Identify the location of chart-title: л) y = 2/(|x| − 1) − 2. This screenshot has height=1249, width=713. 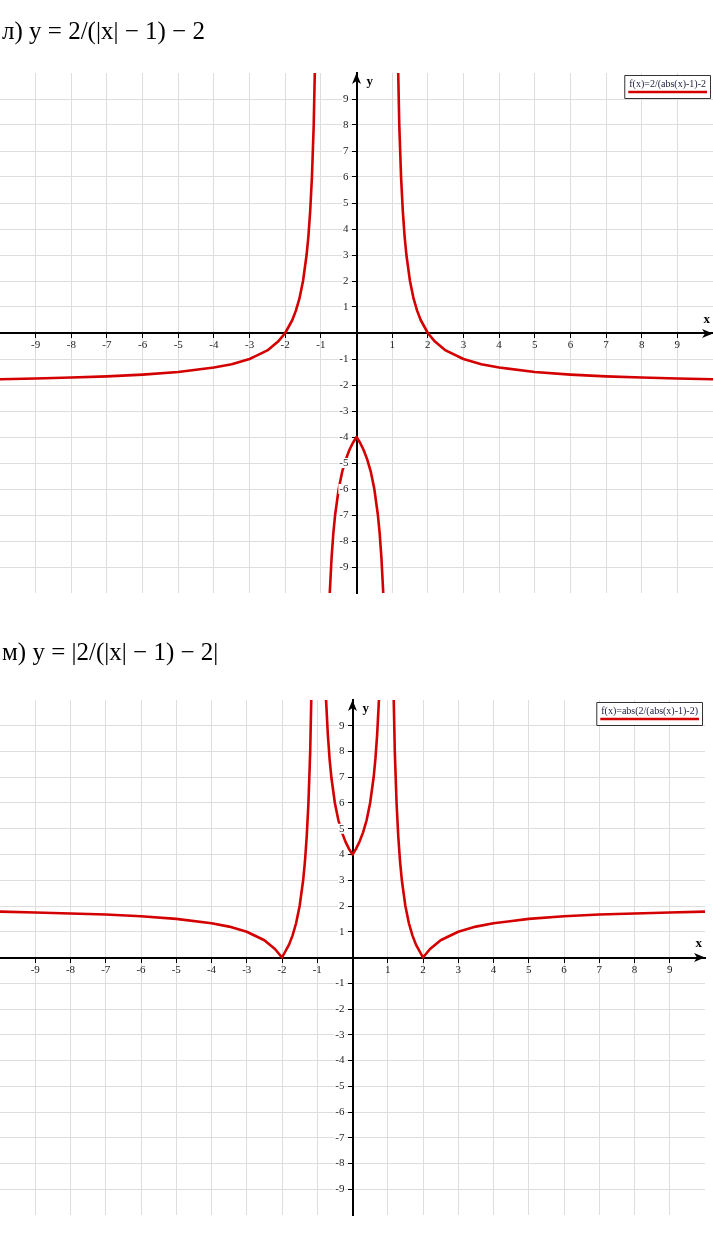
(103, 31).